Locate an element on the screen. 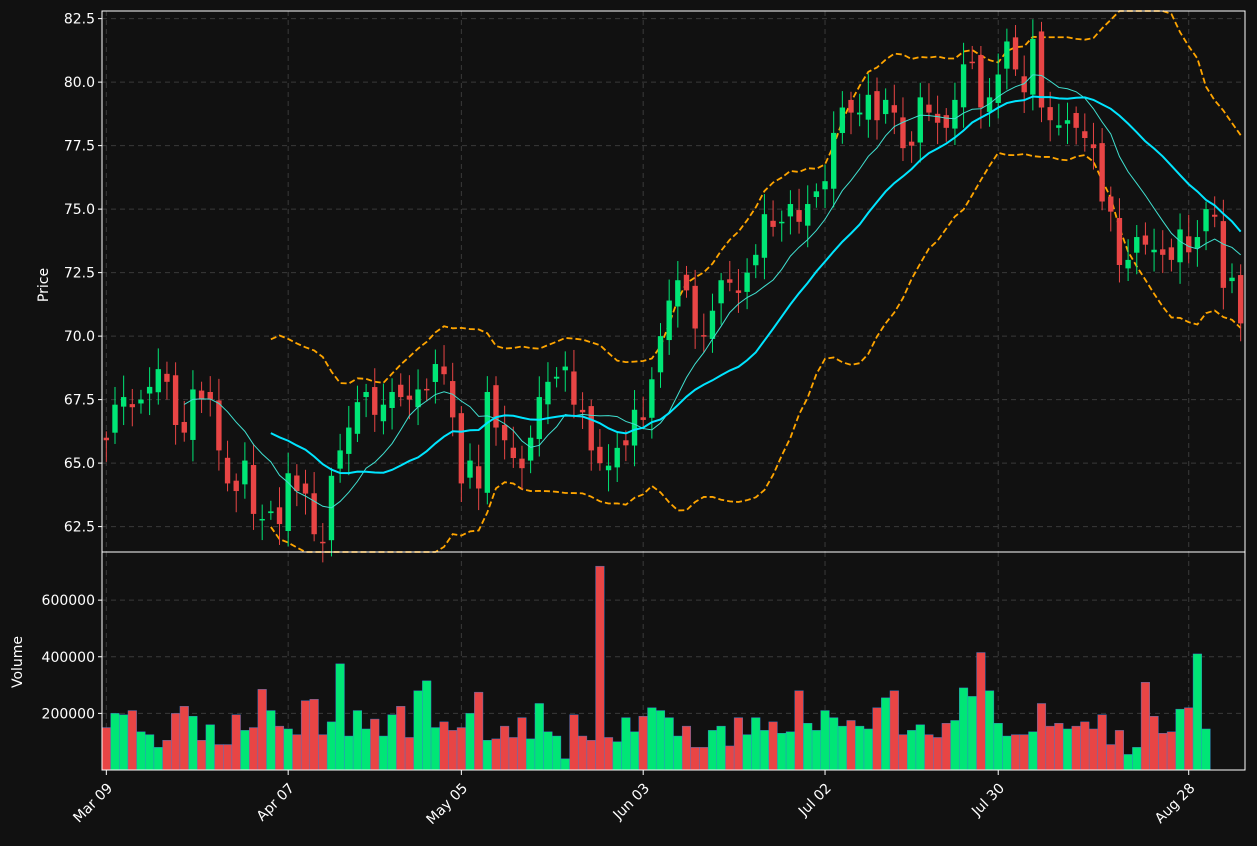 The image size is (1257, 846). price-tick-label: 80.0 is located at coordinates (79, 83).